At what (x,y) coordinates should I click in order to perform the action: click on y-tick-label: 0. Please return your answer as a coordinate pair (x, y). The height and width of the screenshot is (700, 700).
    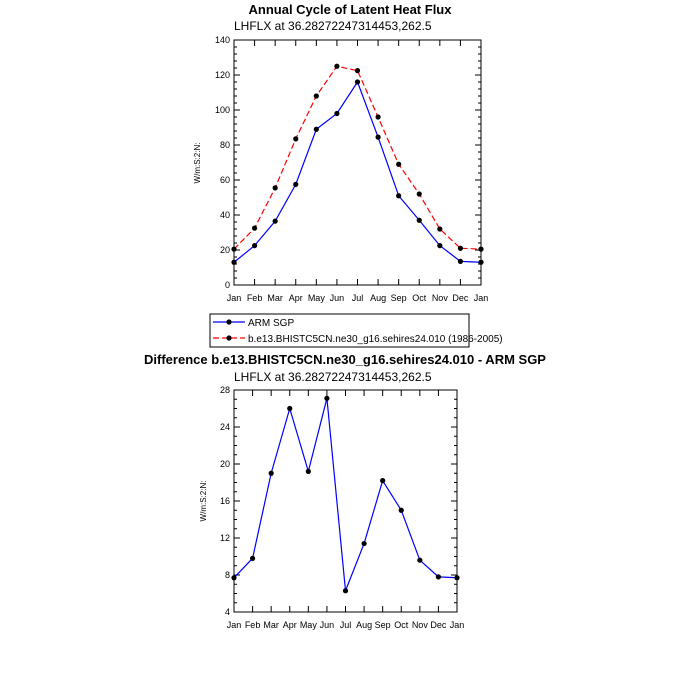
    Looking at the image, I should click on (227, 285).